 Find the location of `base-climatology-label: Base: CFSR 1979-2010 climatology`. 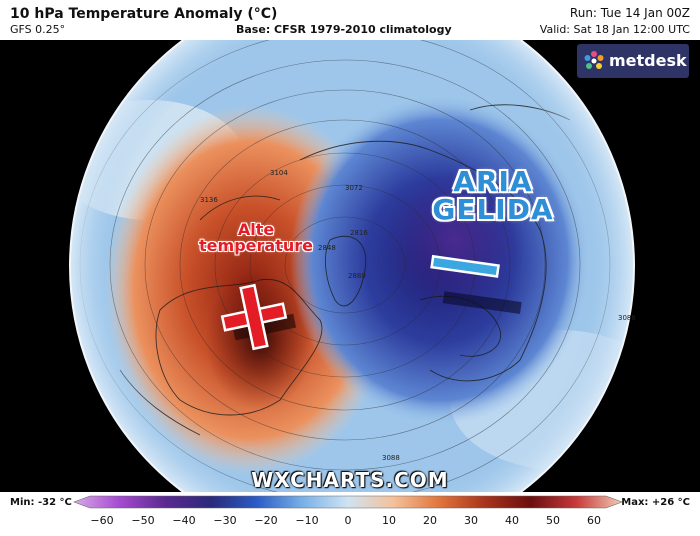

base-climatology-label: Base: CFSR 1979-2010 climatology is located at coordinates (344, 29).